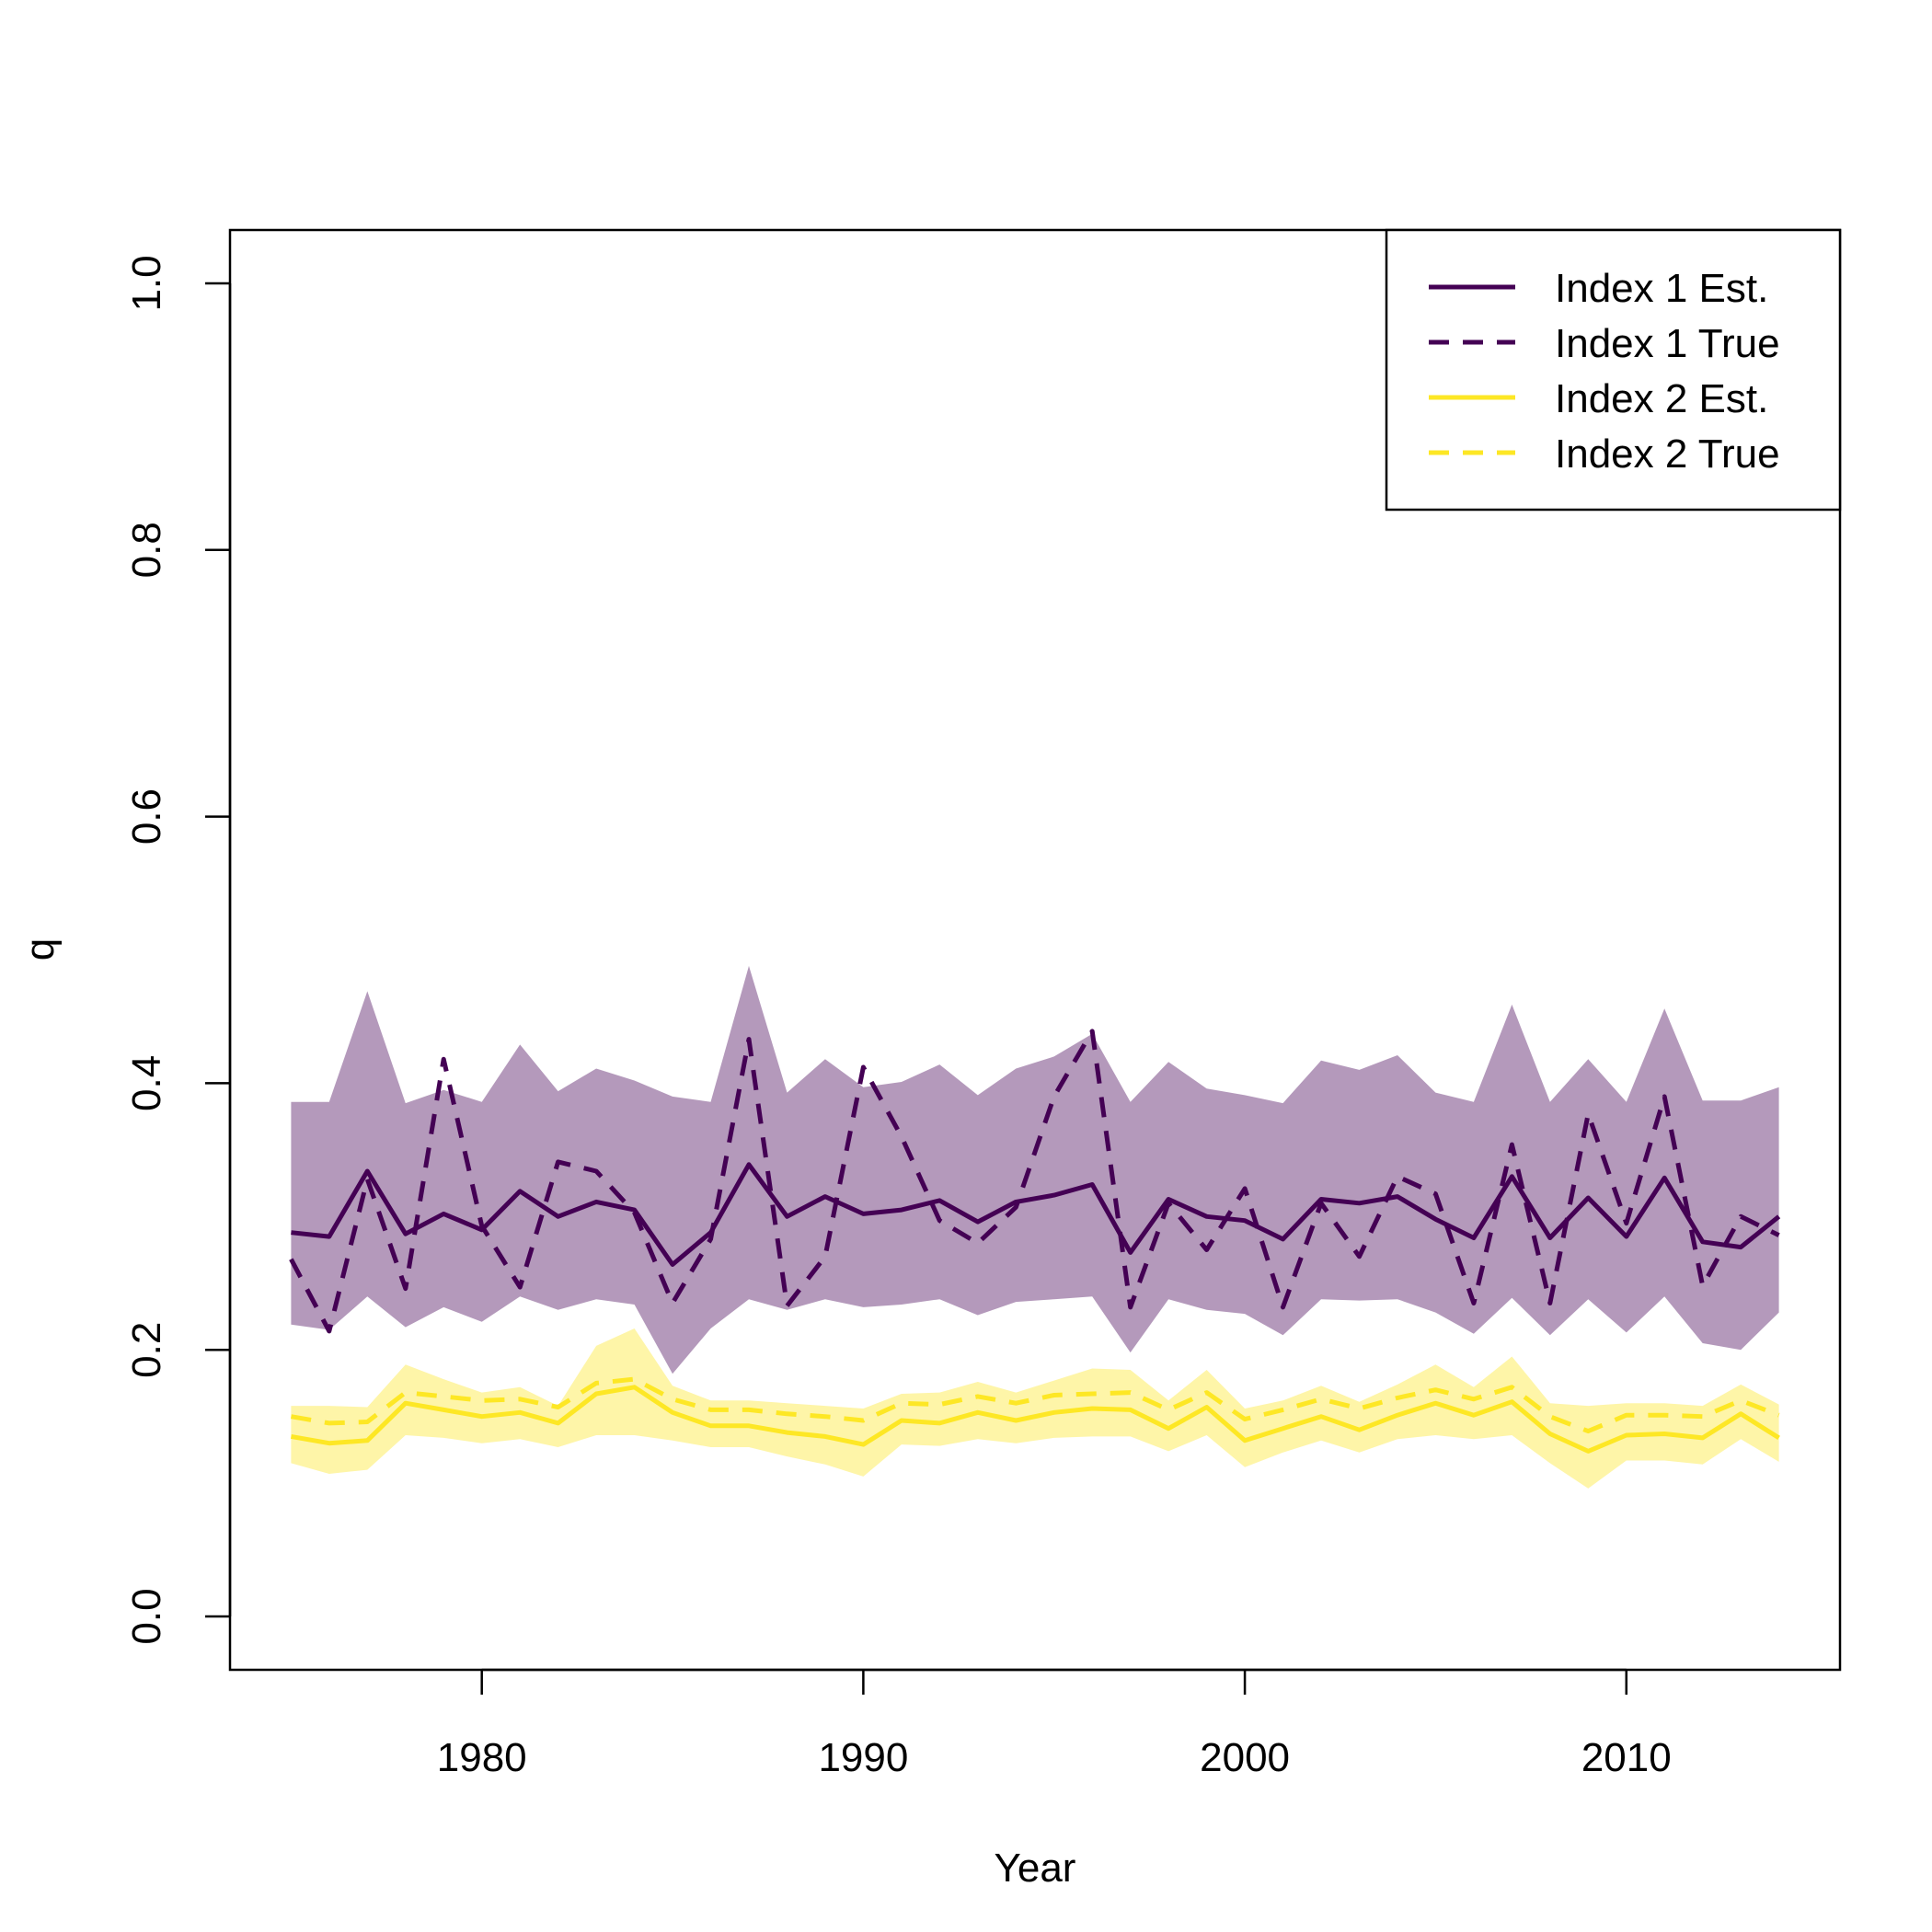 The height and width of the screenshot is (1932, 1932). Describe the element at coordinates (1667, 454) in the screenshot. I see `legend-label: Index 2 True` at that location.